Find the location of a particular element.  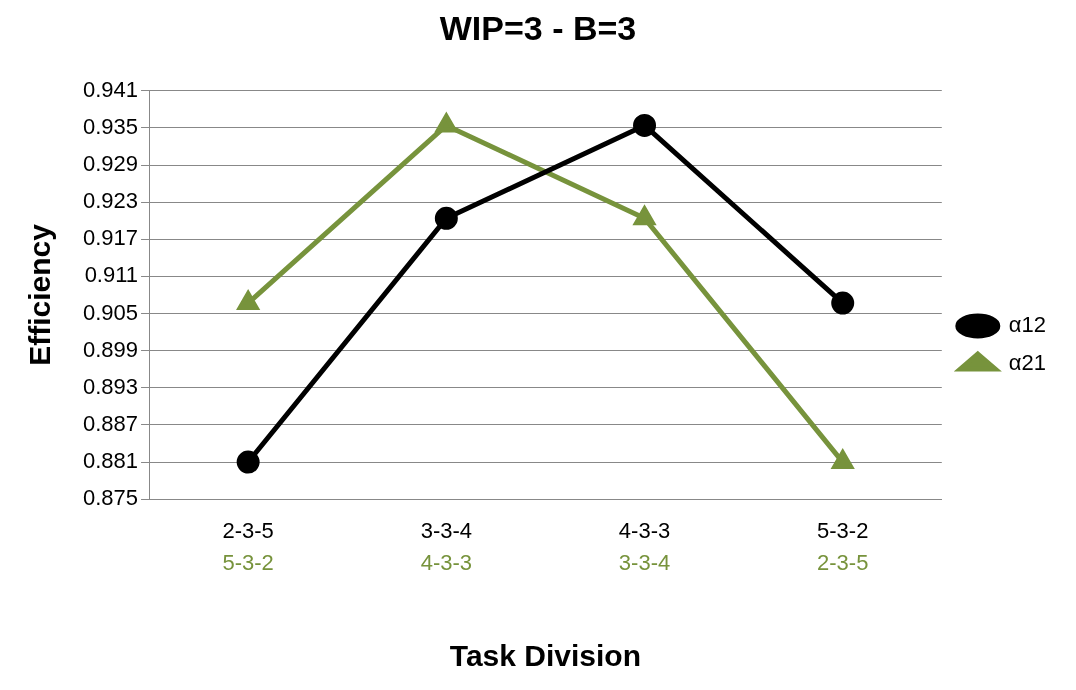

y-tick-label: 0.875 is located at coordinates (110, 498).